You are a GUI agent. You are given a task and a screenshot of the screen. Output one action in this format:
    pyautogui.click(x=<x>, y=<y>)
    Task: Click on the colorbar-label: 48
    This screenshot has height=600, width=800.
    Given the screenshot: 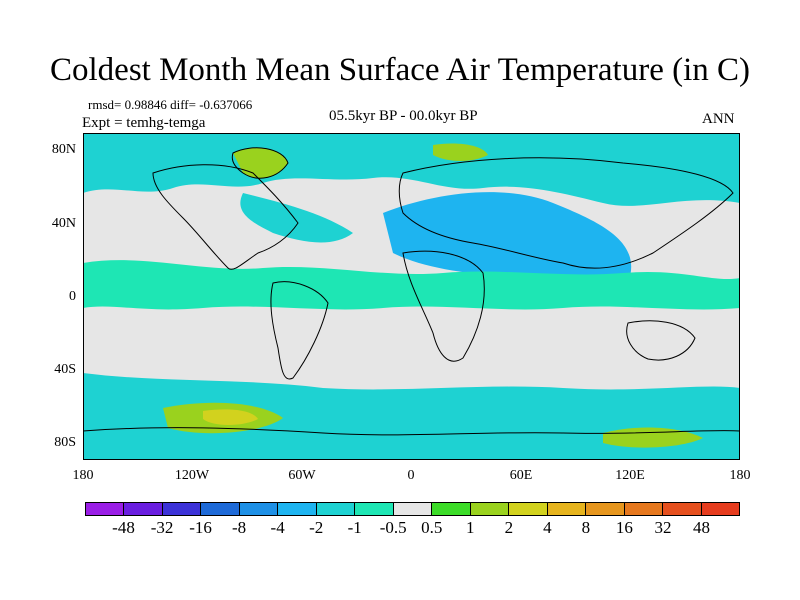 What is the action you would take?
    pyautogui.click(x=701, y=527)
    